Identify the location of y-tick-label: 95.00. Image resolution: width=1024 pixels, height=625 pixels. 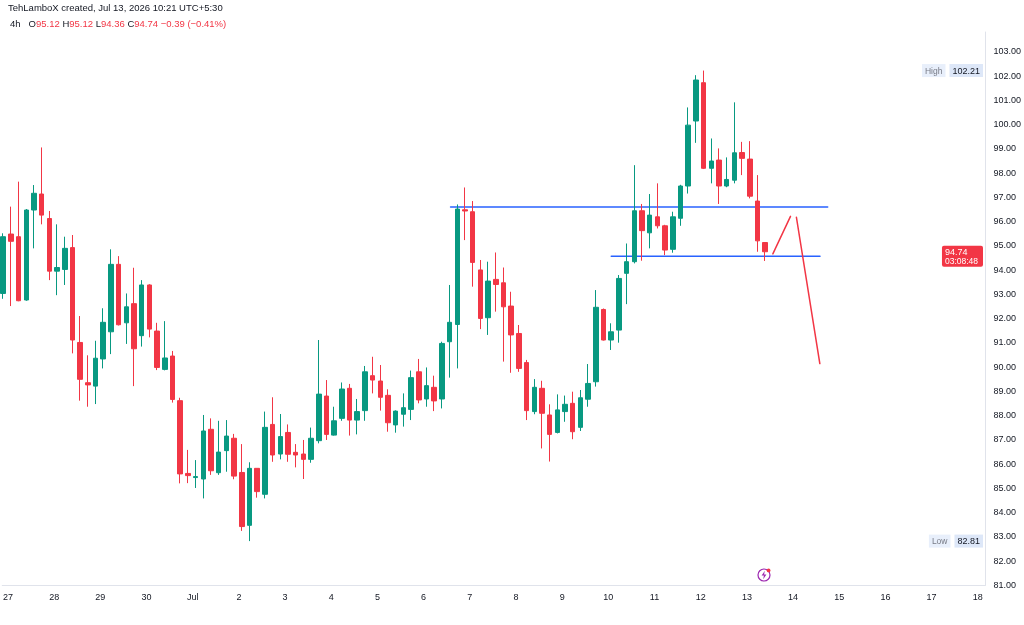
(1004, 245).